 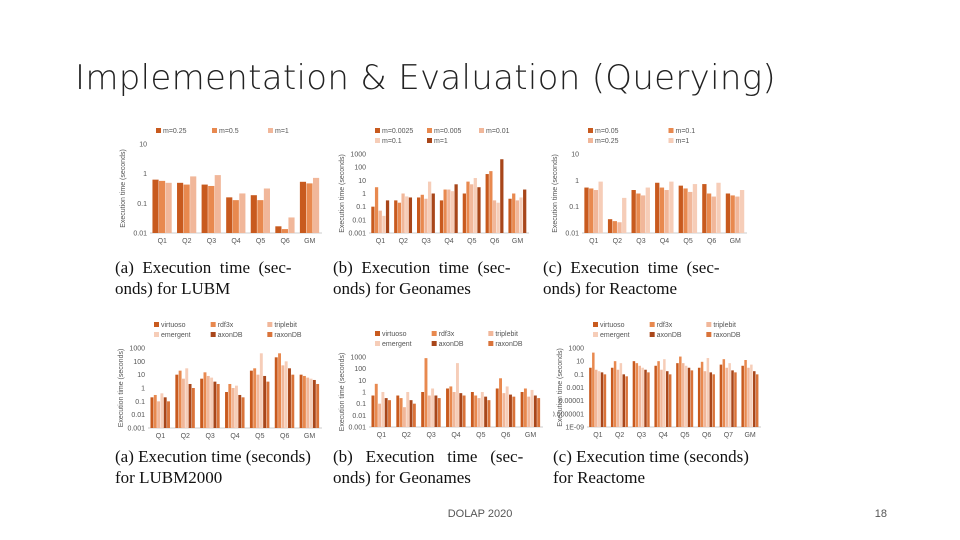 What do you see at coordinates (139, 362) in the screenshot?
I see `y-tick-label: 100` at bounding box center [139, 362].